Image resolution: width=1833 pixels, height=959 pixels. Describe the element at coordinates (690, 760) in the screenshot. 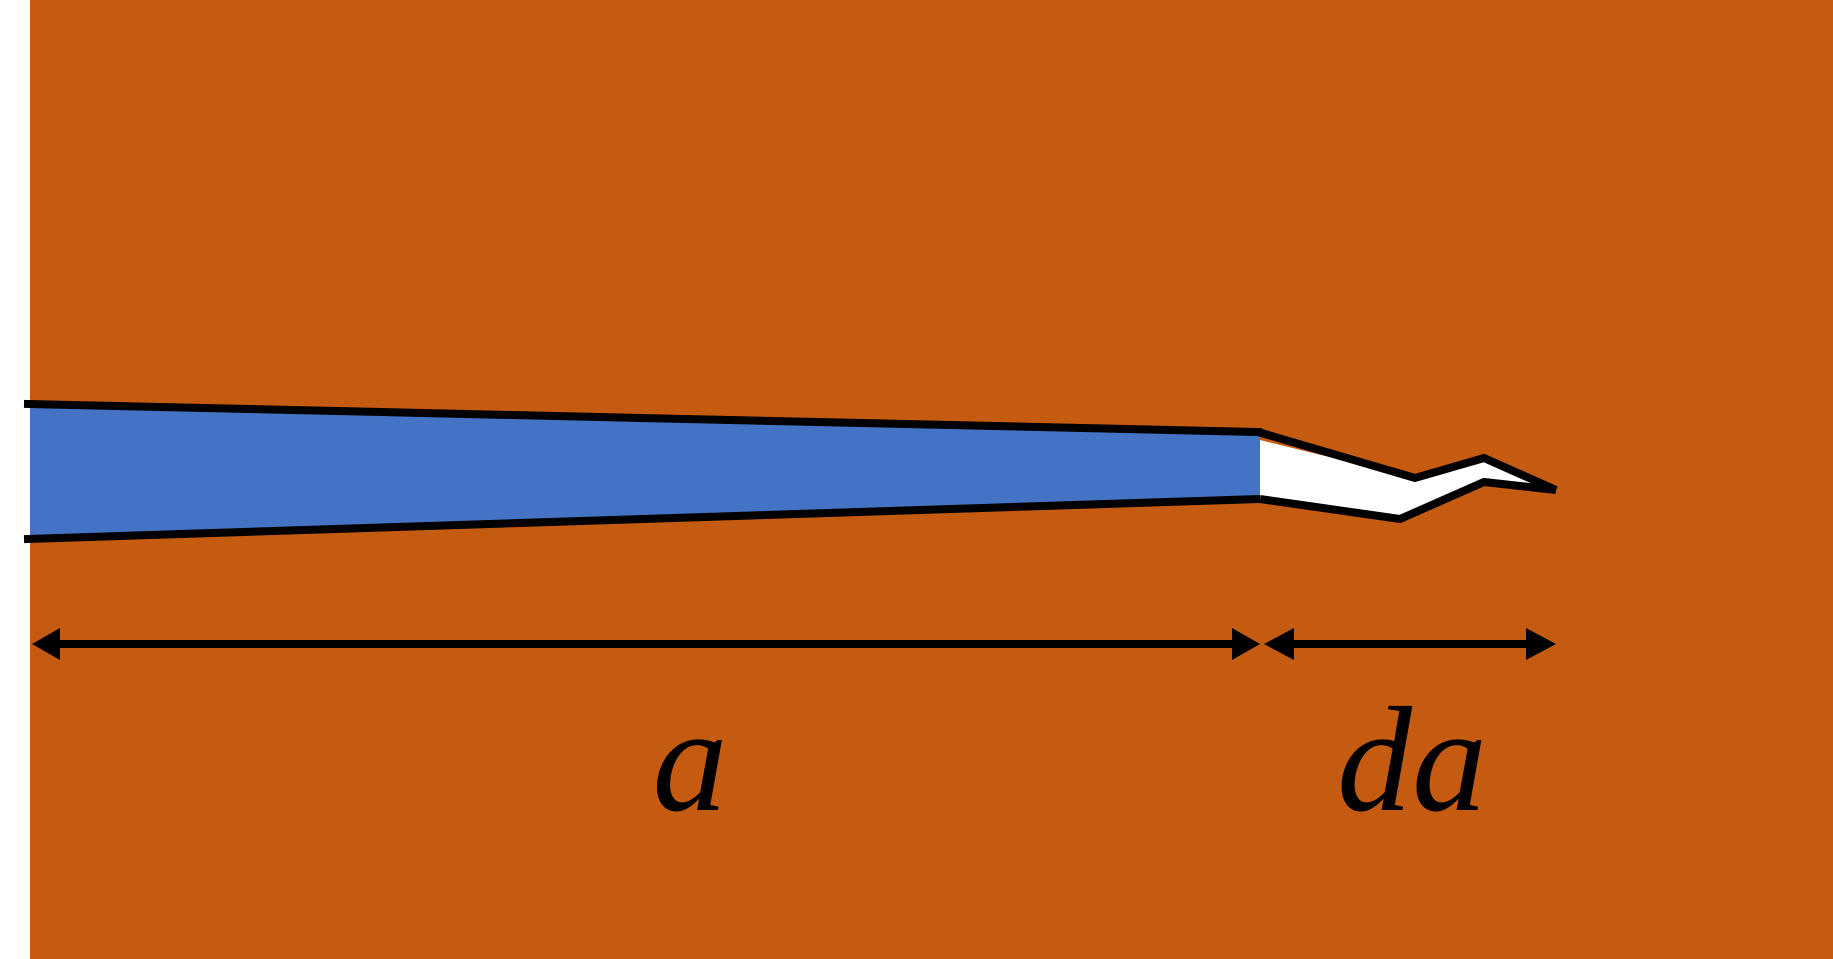

I see `crack-length-label: a` at that location.